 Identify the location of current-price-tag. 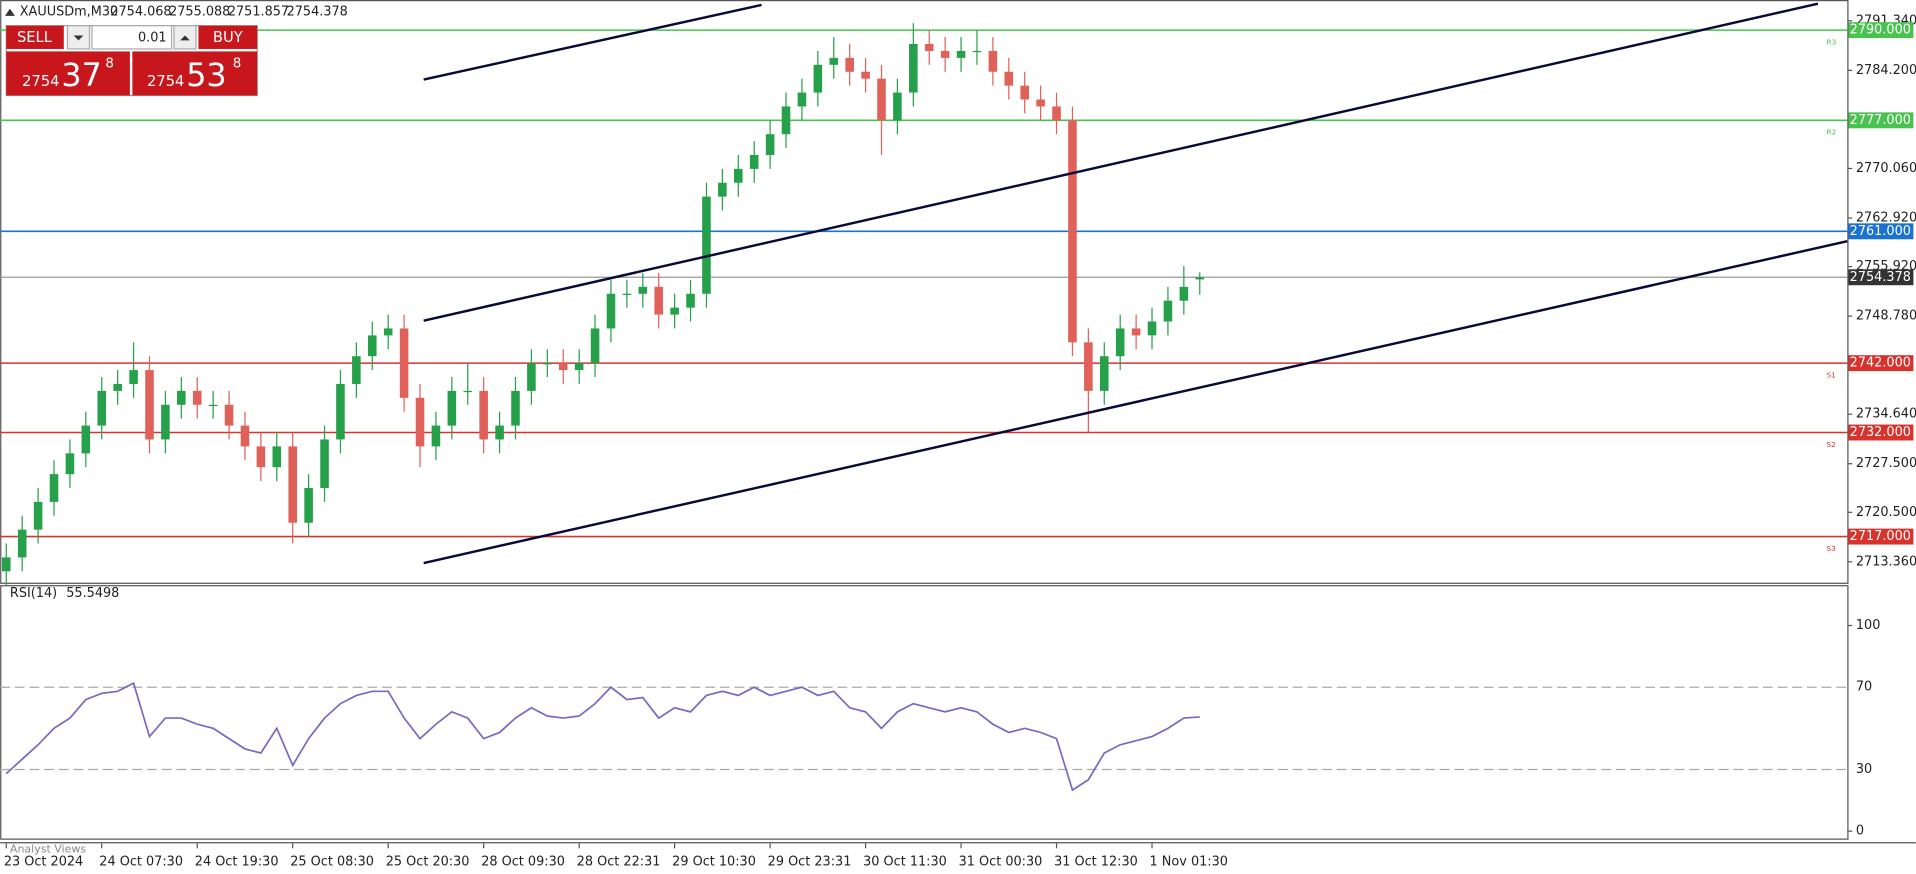
(1881, 277).